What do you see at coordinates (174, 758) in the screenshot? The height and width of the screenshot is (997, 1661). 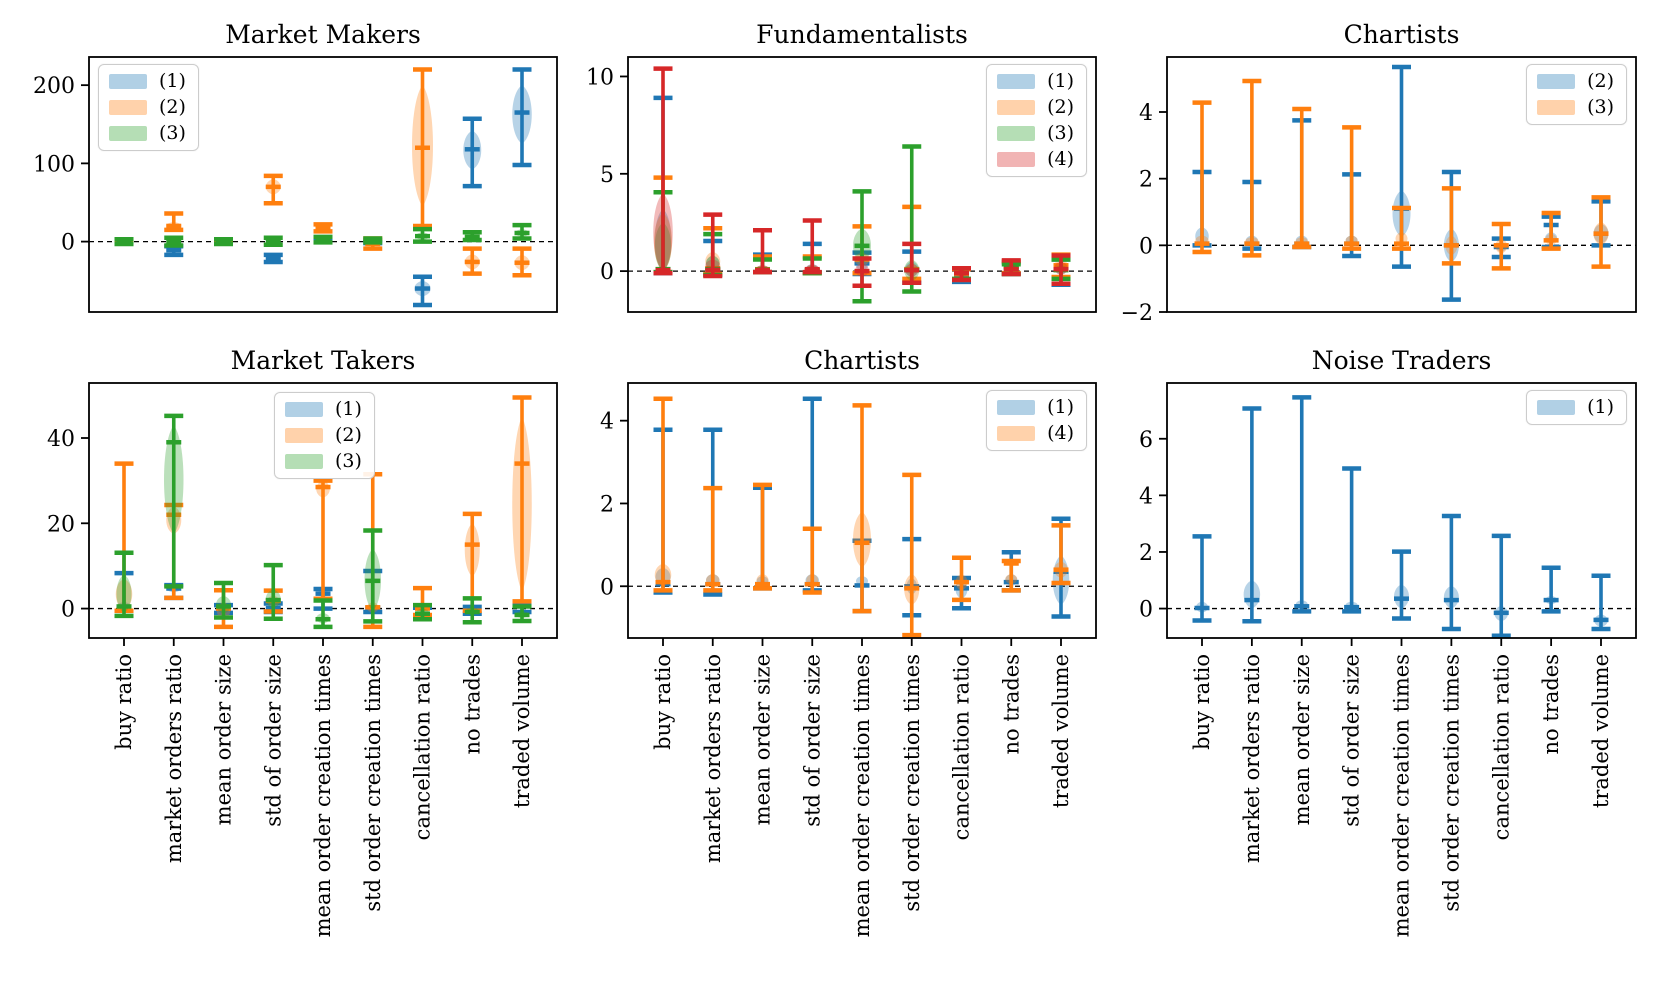 I see `xtick-label: market orders ratio` at bounding box center [174, 758].